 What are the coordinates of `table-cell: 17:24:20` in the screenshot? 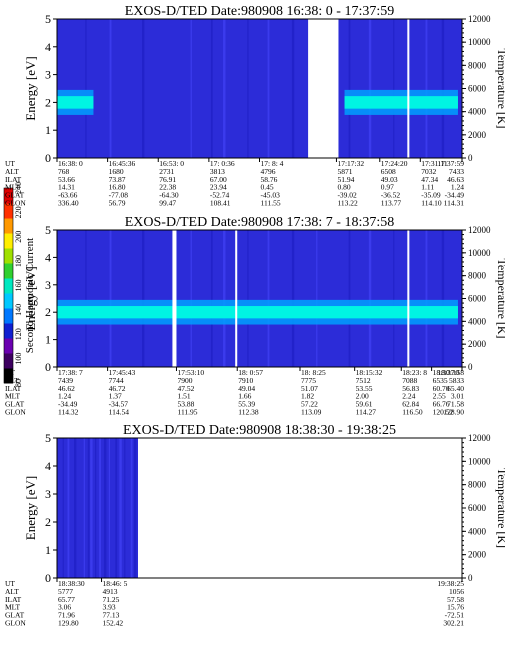 It's located at (394, 163).